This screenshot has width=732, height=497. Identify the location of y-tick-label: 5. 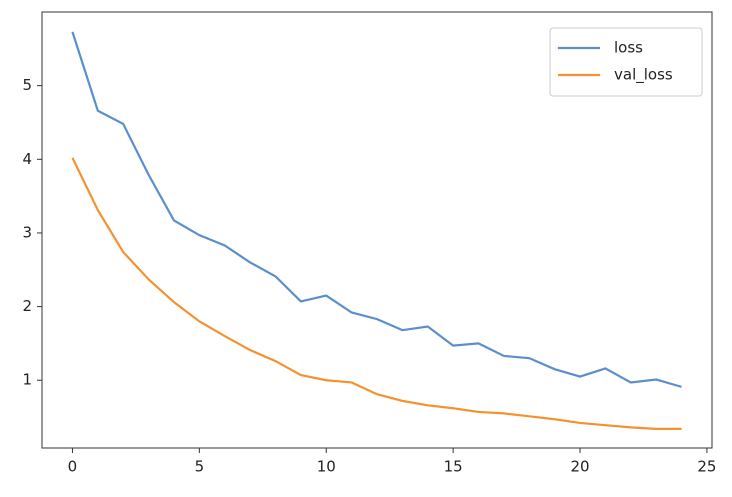
(27, 85).